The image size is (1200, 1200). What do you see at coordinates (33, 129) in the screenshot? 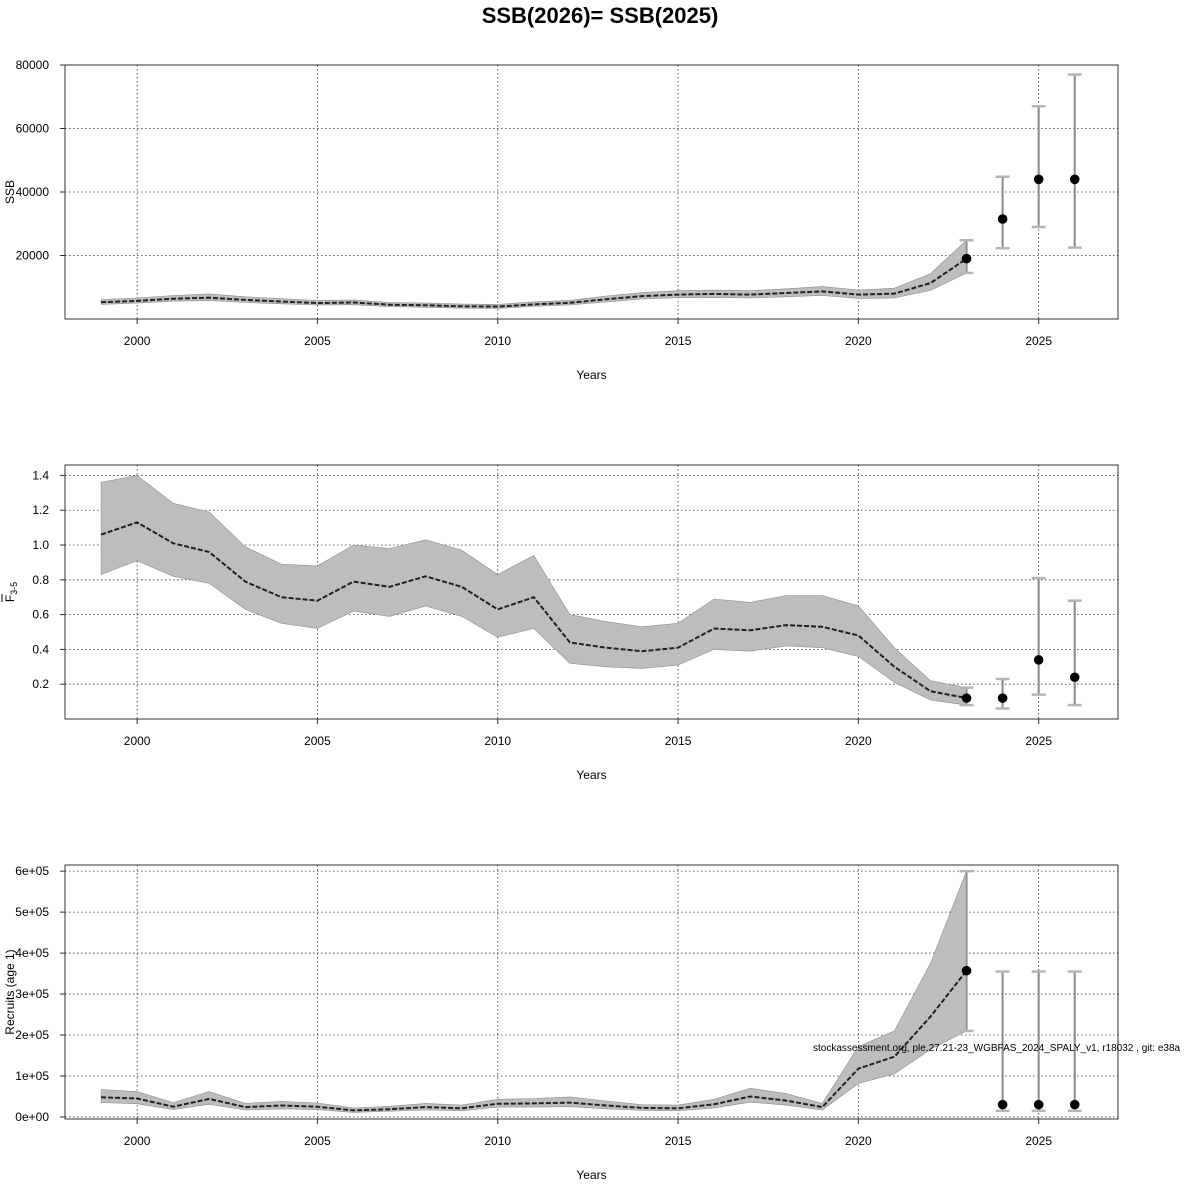
I see `y-tick-label: 60000` at bounding box center [33, 129].